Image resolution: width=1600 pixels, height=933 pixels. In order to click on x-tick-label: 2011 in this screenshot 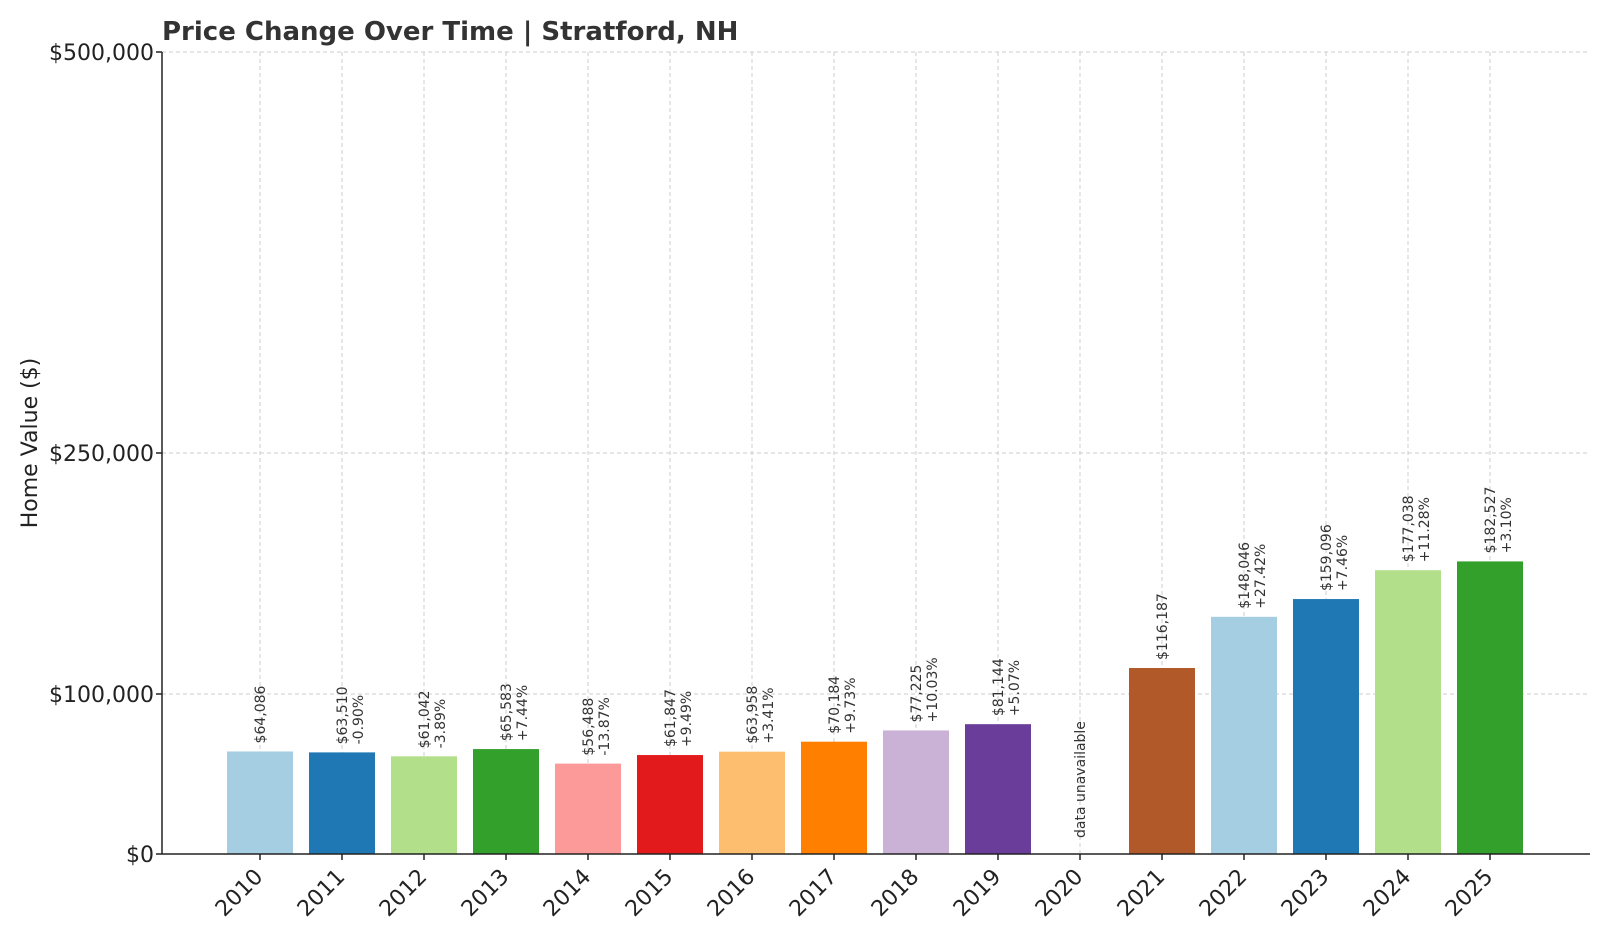, I will do `click(321, 893)`.